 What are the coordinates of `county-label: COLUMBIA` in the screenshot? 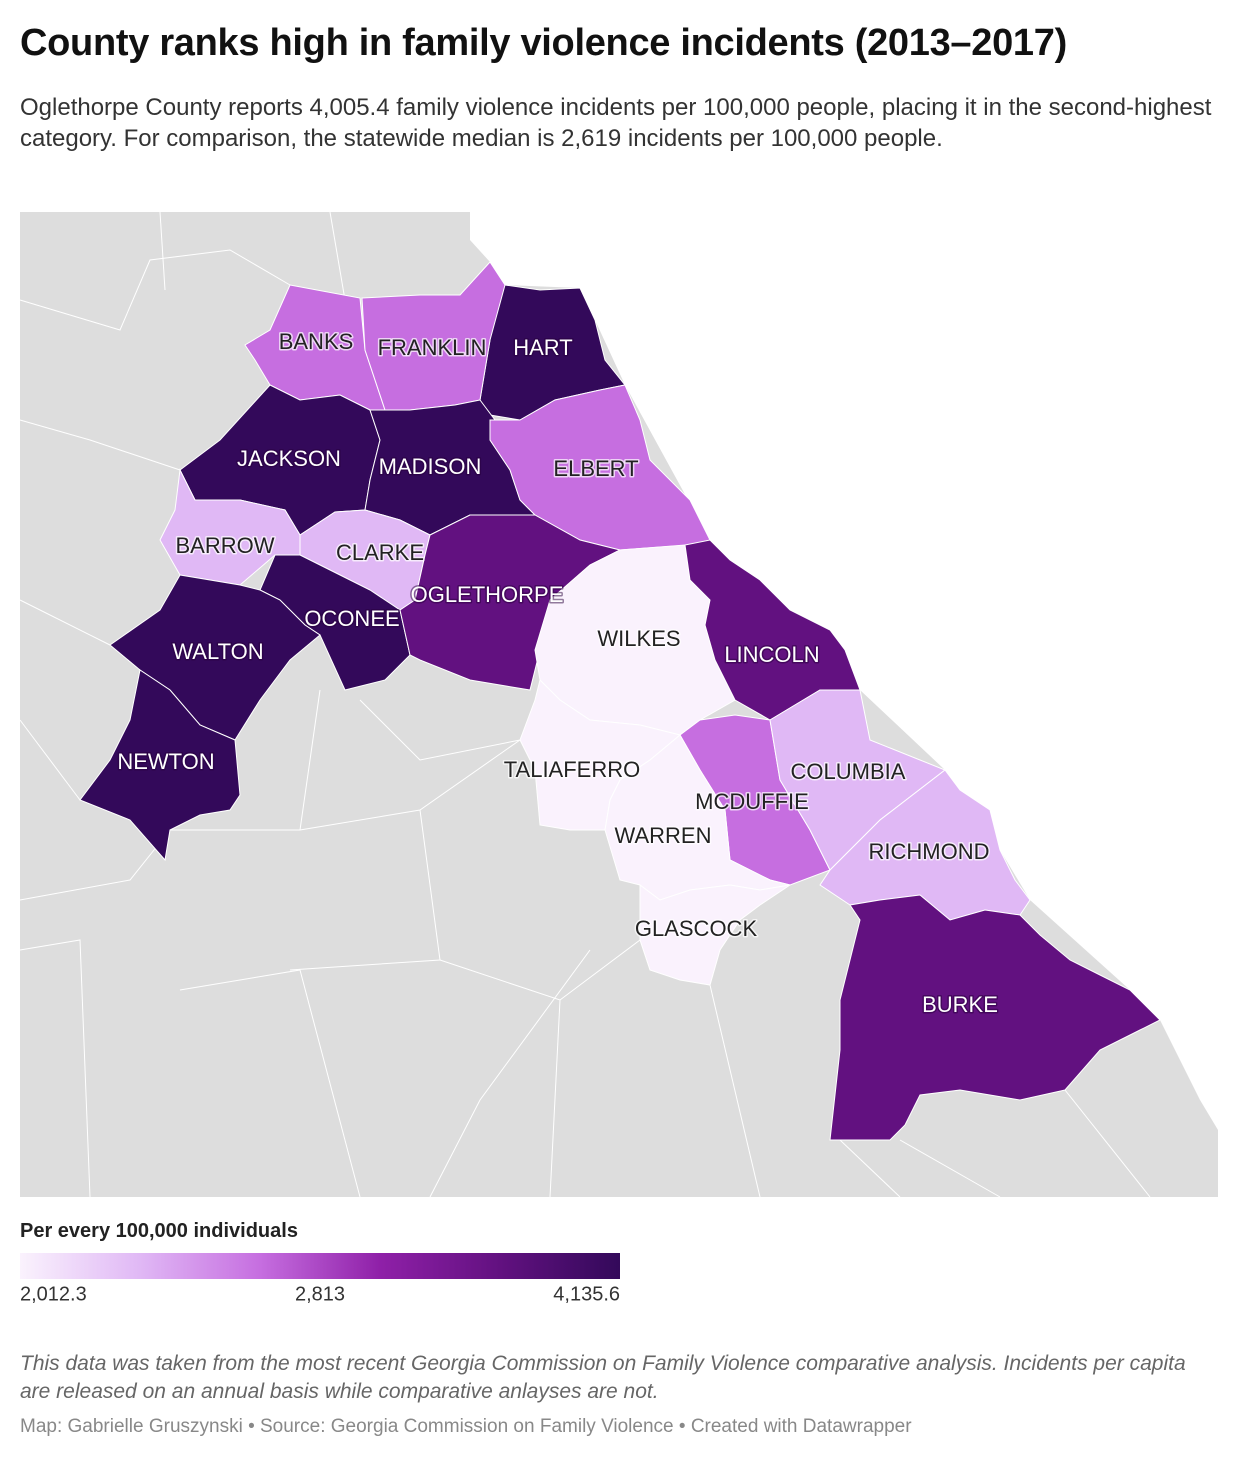 It's located at (848, 771).